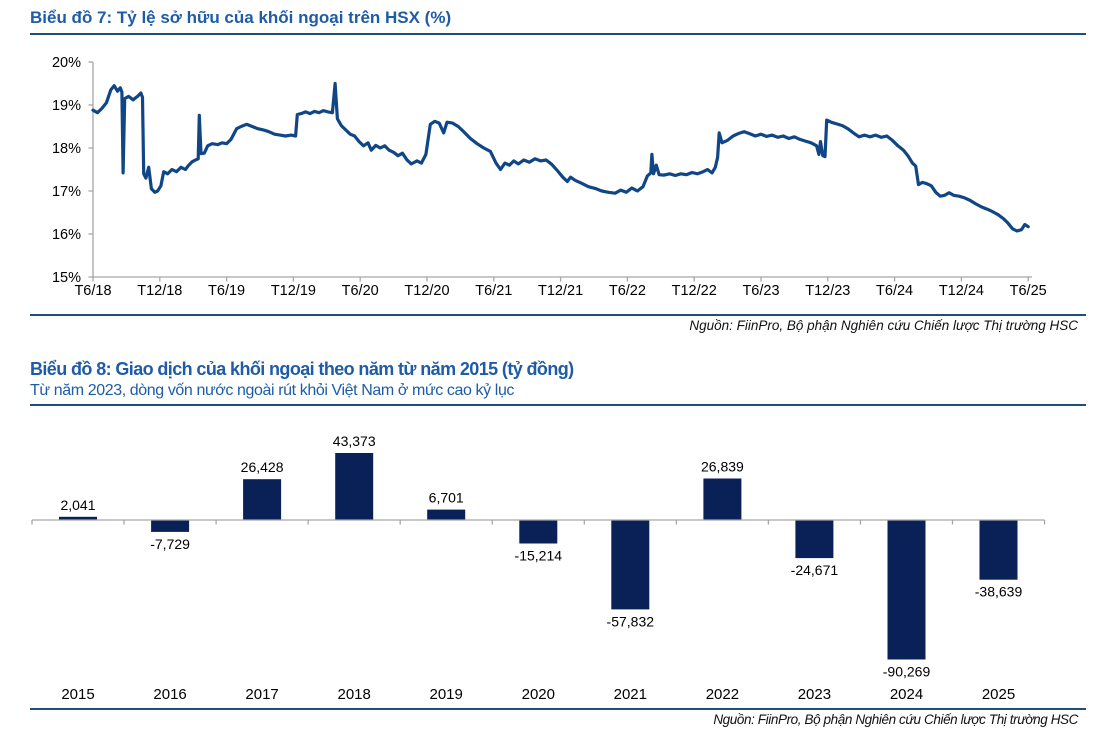 The image size is (1093, 736). What do you see at coordinates (226, 291) in the screenshot?
I see `svg-text: T6/19` at bounding box center [226, 291].